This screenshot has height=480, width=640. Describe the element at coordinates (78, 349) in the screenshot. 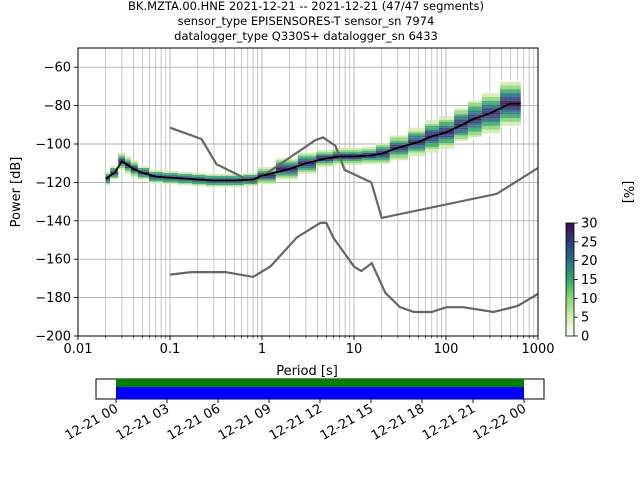

I see `x-tick-label: 0.01` at that location.